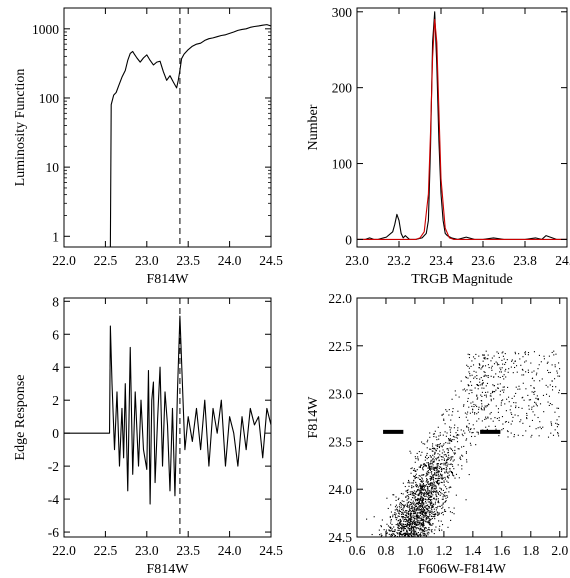  Describe the element at coordinates (147, 550) in the screenshot. I see `x-tick-label: 23.0` at that location.